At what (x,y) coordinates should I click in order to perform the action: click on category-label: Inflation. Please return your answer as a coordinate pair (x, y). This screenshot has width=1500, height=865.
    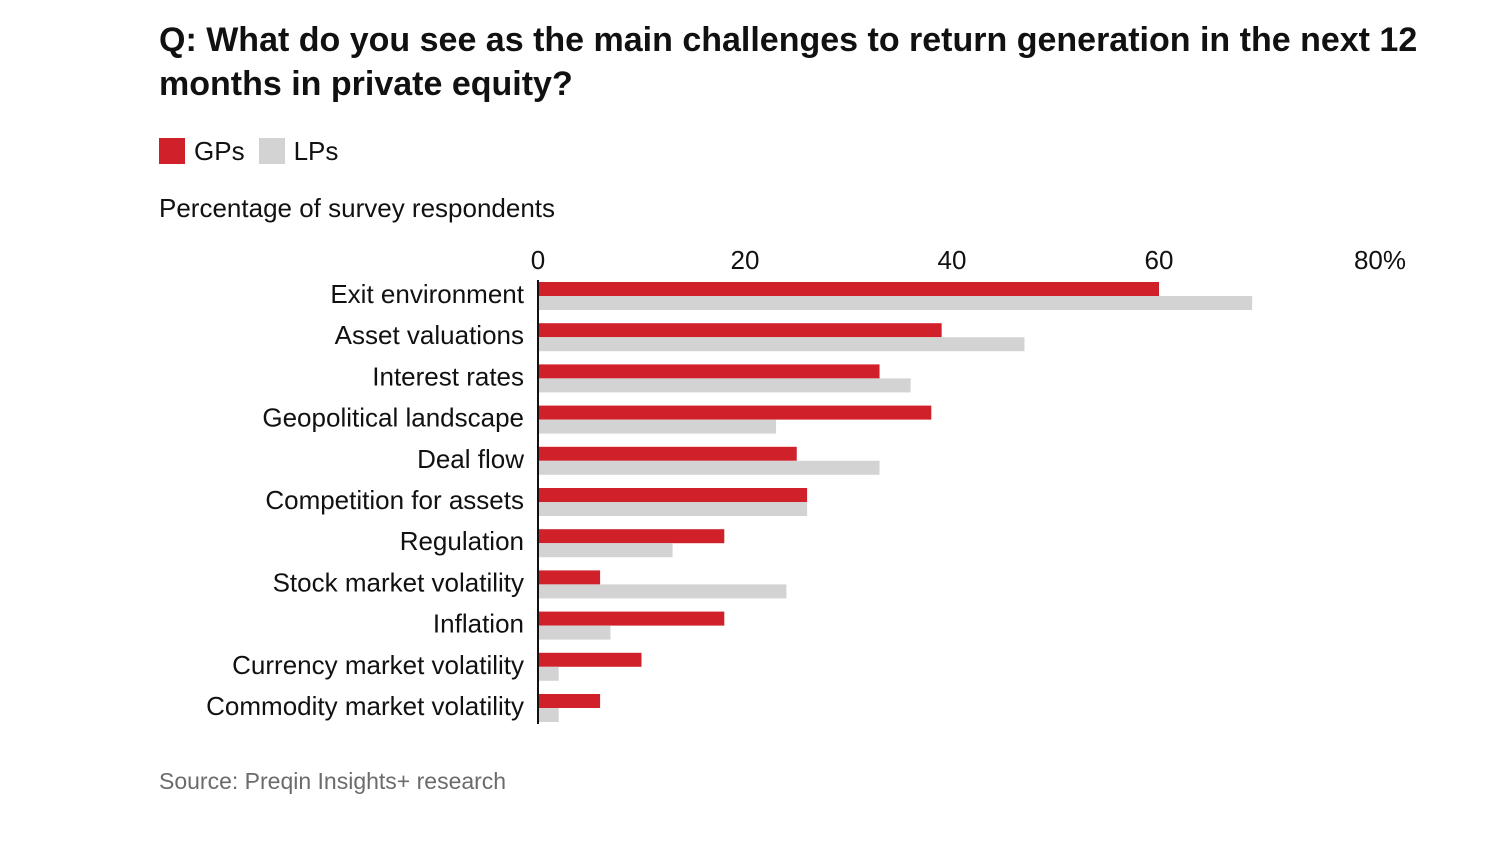
    Looking at the image, I should click on (478, 624).